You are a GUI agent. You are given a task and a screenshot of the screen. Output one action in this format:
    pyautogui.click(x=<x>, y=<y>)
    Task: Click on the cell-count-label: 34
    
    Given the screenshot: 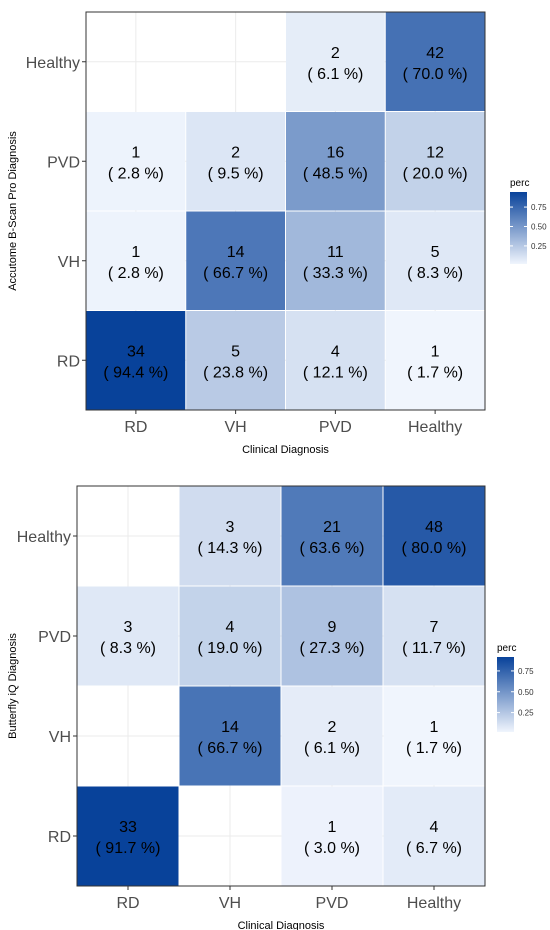 What is the action you would take?
    pyautogui.click(x=136, y=351)
    